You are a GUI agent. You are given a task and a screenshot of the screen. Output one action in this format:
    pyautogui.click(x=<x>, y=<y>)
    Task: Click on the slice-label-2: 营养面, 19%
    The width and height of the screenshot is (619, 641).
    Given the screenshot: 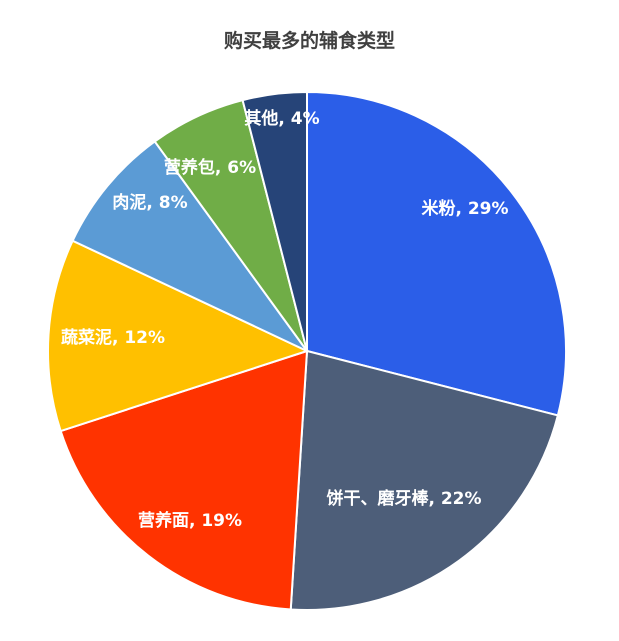 What is the action you would take?
    pyautogui.click(x=190, y=520)
    